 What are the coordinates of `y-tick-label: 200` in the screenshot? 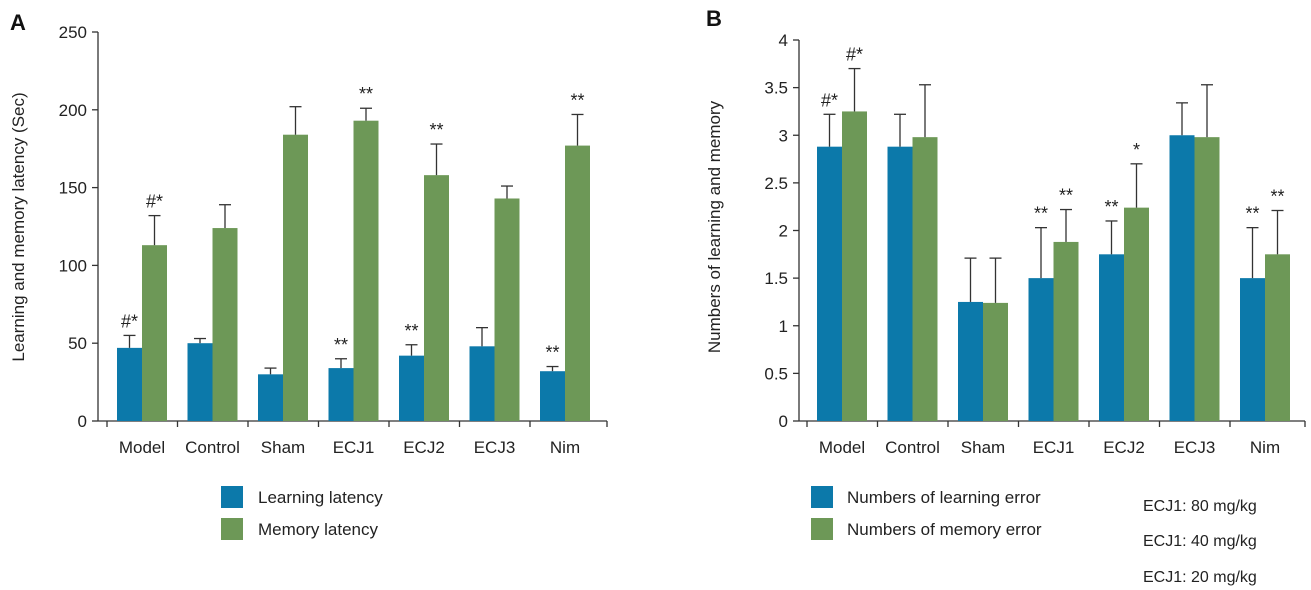 It's located at (73, 110).